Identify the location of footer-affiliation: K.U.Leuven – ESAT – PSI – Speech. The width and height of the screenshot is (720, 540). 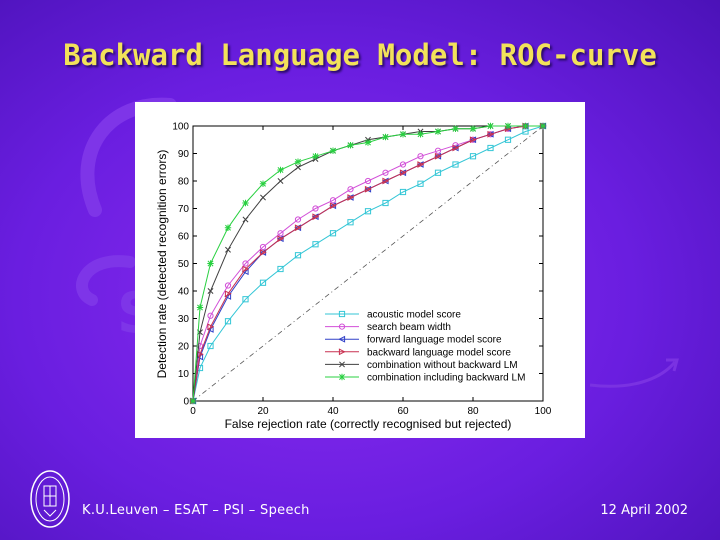
(196, 510).